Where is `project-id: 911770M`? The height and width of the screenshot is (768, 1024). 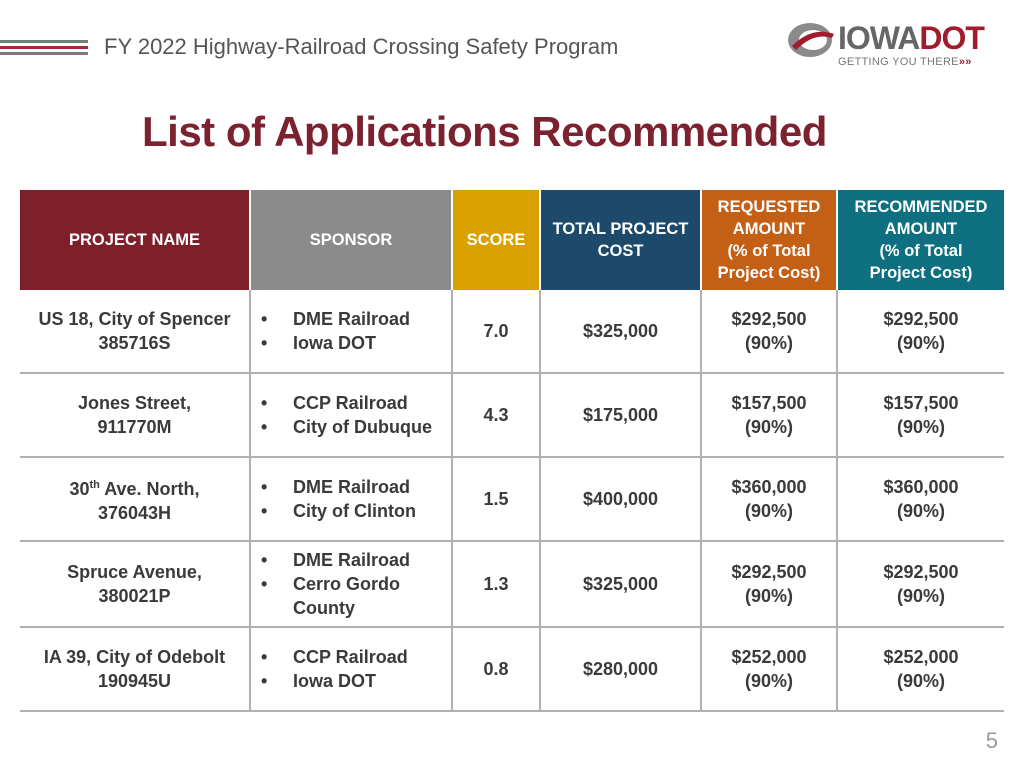
project-id: 911770M is located at coordinates (134, 427).